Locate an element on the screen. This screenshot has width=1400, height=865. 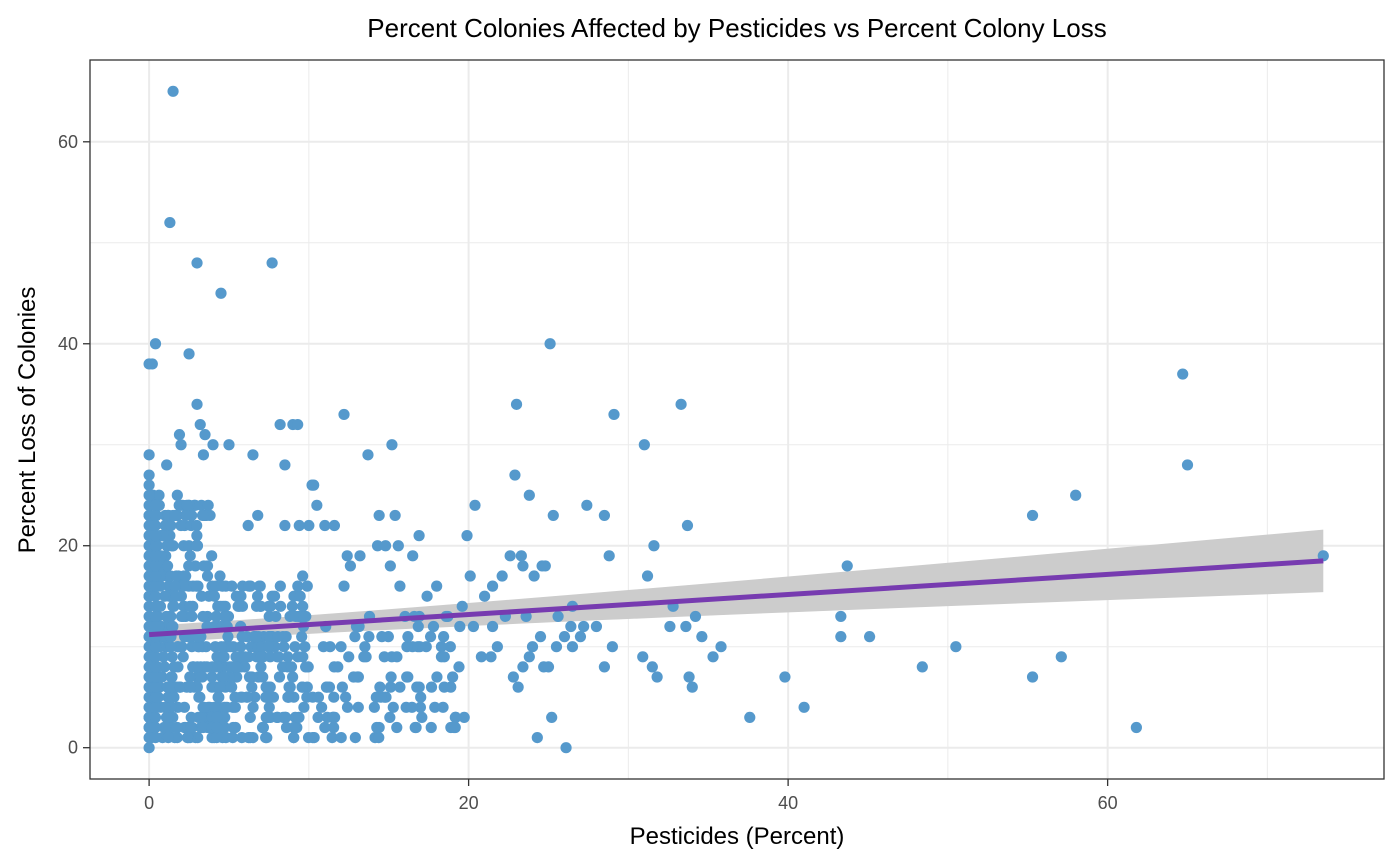
x-tick-label: 20 is located at coordinates (469, 803).